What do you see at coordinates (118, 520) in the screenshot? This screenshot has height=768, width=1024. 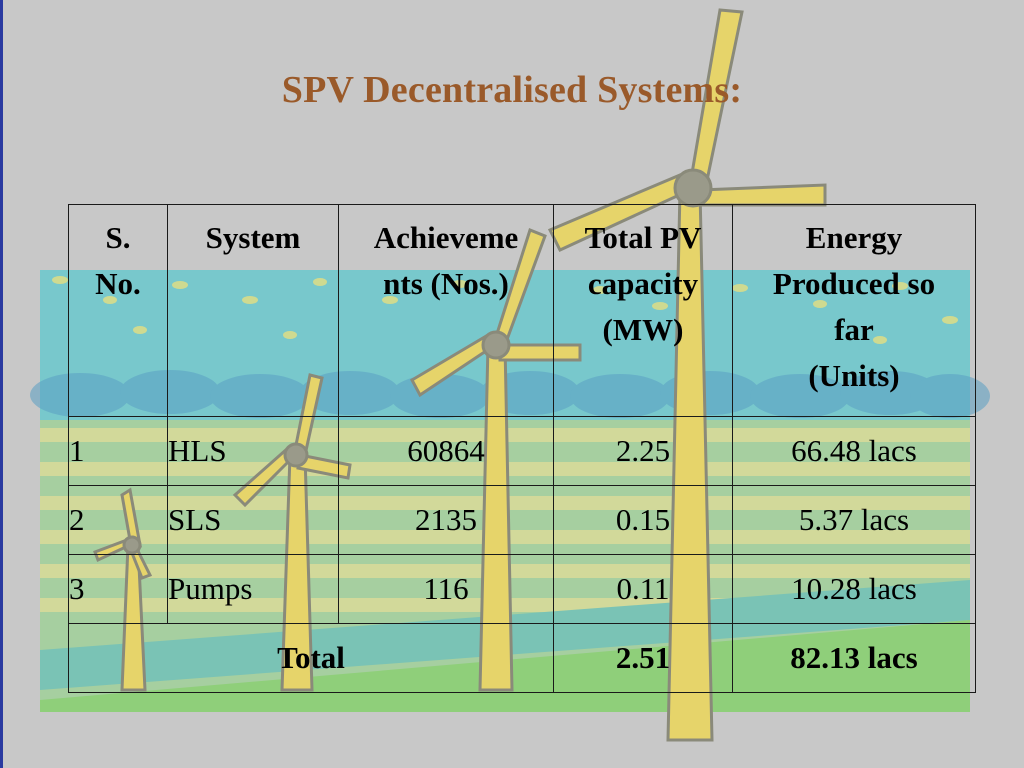 I see `cell-sno: 2` at bounding box center [118, 520].